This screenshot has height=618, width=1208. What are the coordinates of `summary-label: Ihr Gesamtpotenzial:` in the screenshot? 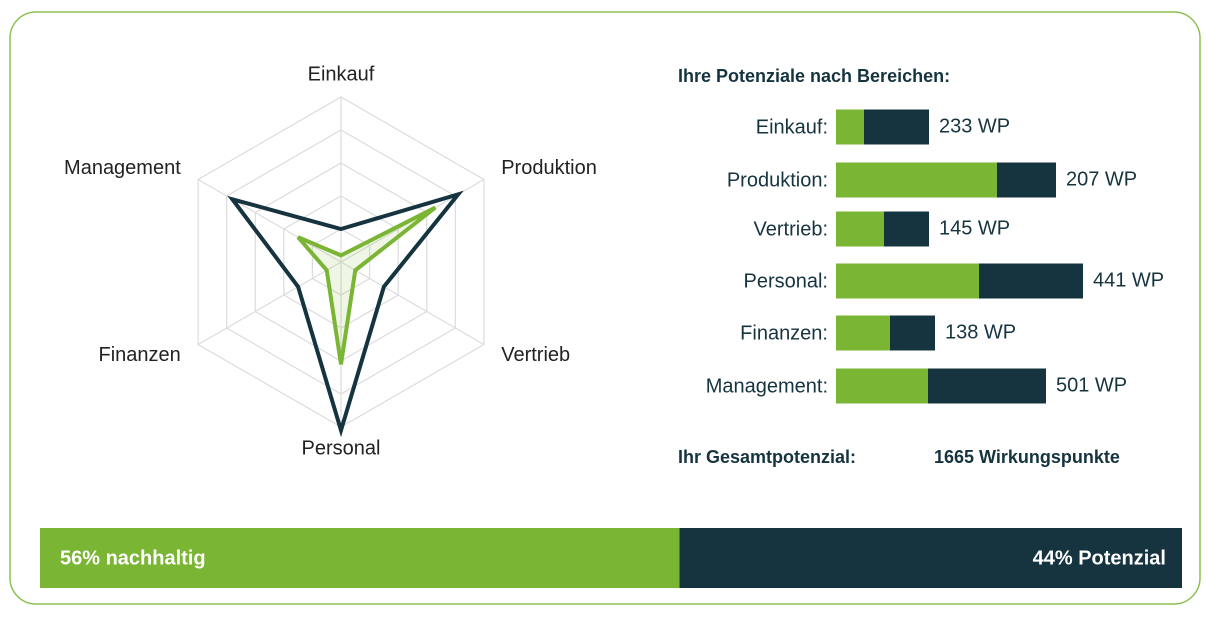 It's located at (767, 457).